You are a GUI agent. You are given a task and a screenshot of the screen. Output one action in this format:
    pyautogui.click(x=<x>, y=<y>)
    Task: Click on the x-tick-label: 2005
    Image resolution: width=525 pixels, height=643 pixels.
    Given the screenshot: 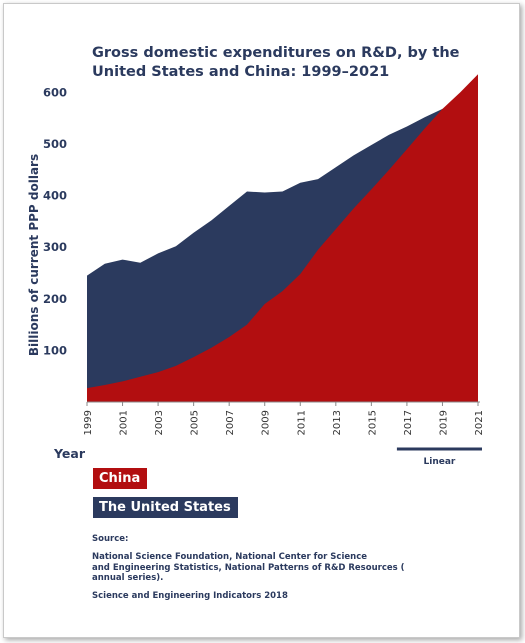 What is the action you would take?
    pyautogui.click(x=195, y=422)
    